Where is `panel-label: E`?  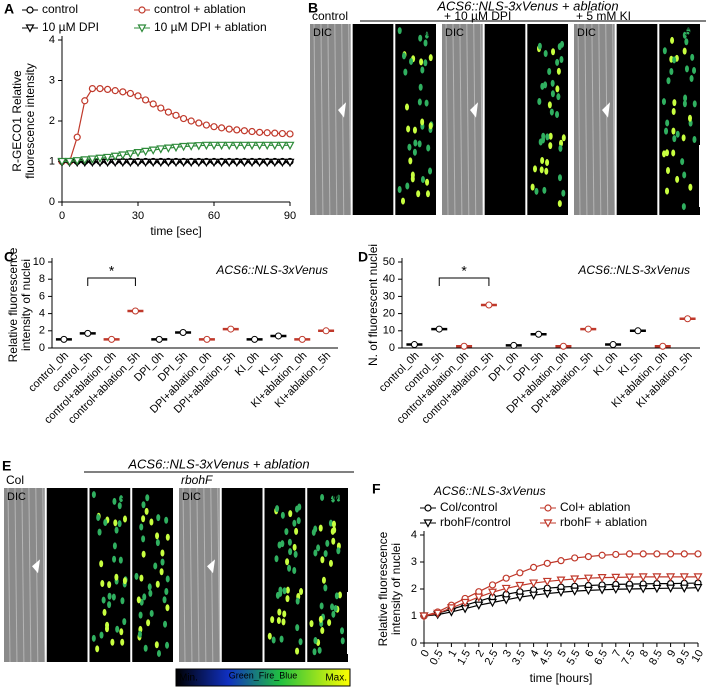
panel-label: E is located at coordinates (6, 466).